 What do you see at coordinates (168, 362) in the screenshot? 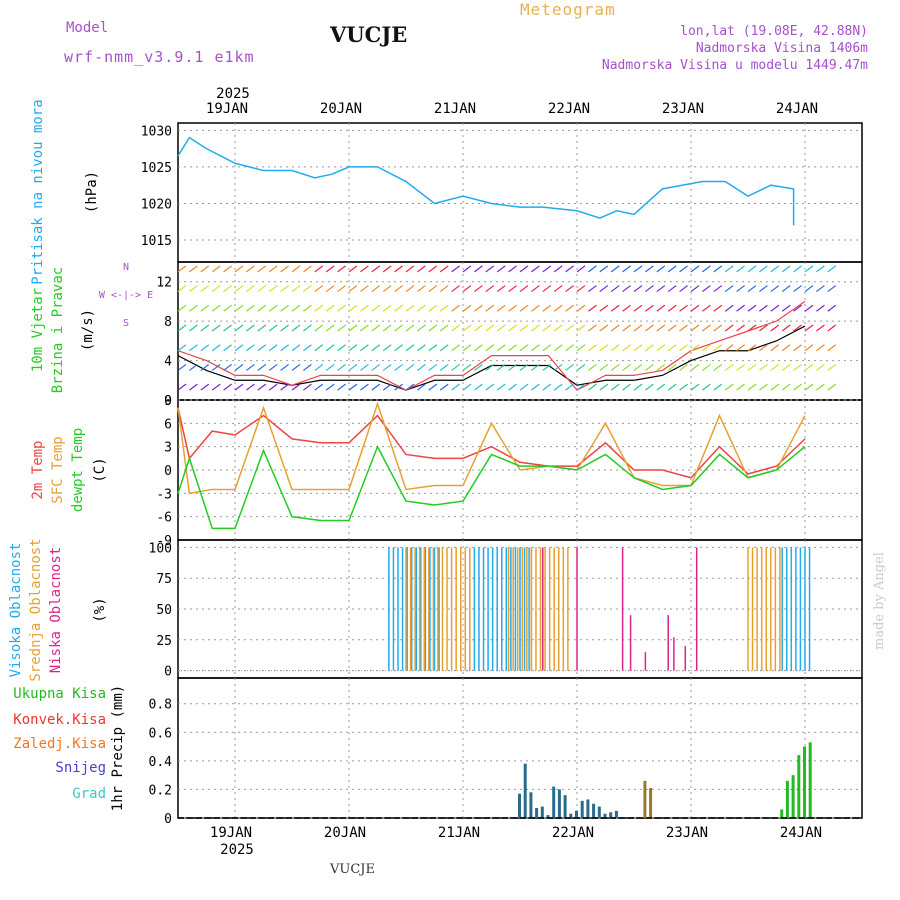
I see `ytick-label: 4` at bounding box center [168, 362].